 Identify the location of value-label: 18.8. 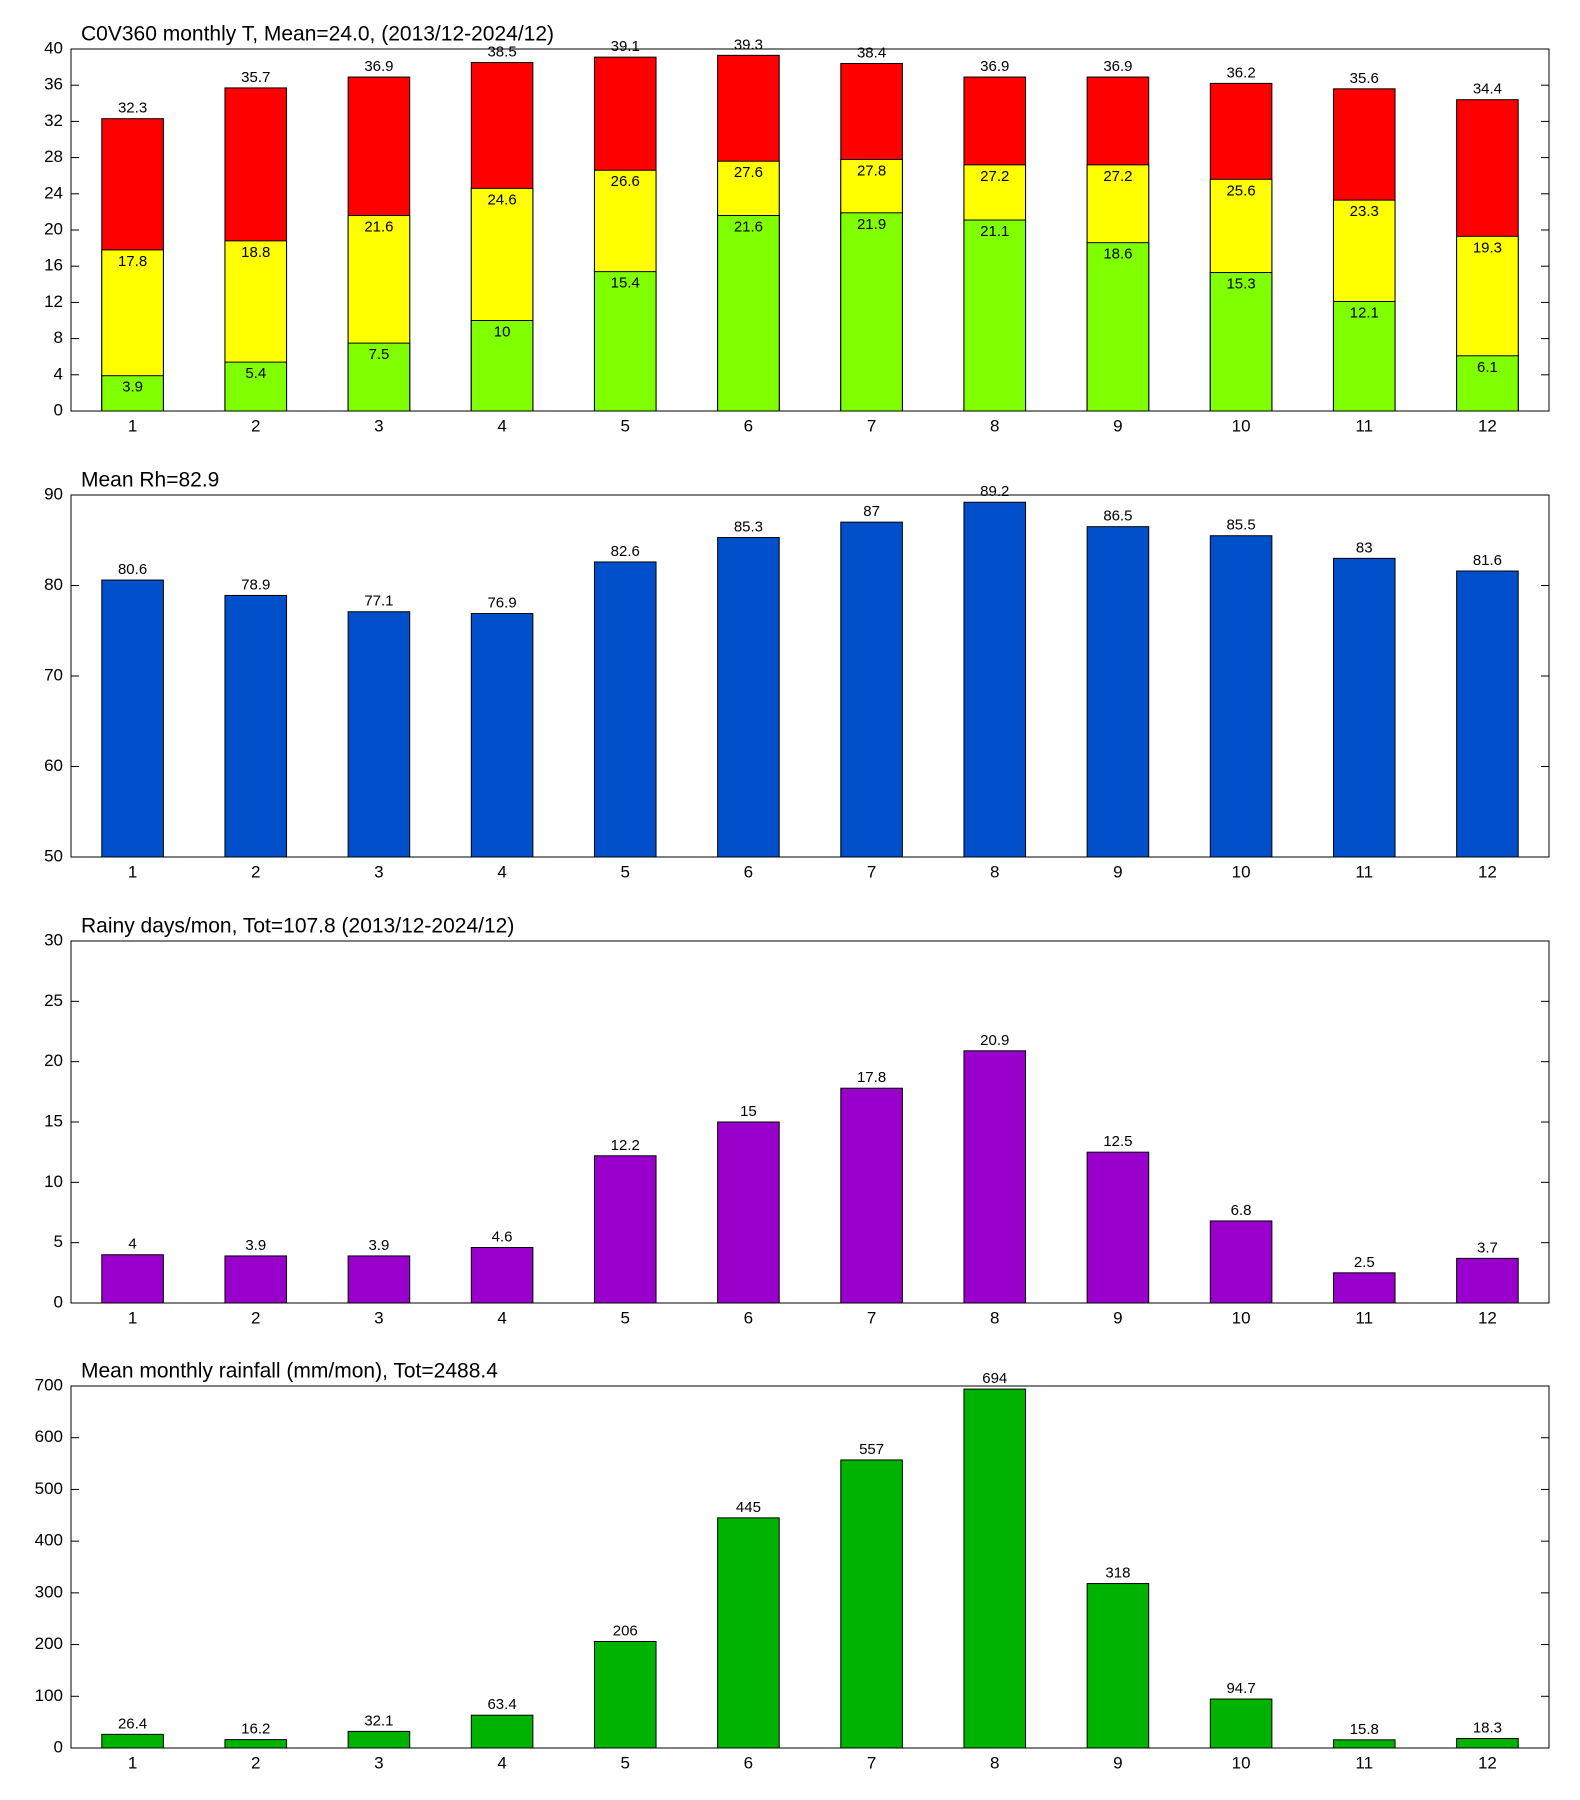
(255, 252).